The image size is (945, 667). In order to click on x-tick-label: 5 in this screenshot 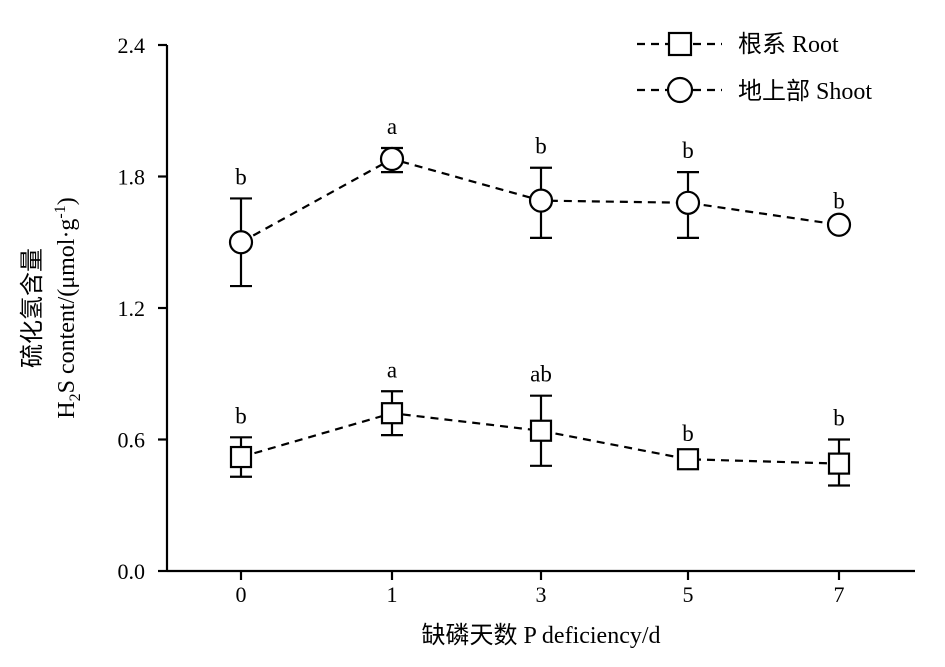, I will do `click(688, 594)`.